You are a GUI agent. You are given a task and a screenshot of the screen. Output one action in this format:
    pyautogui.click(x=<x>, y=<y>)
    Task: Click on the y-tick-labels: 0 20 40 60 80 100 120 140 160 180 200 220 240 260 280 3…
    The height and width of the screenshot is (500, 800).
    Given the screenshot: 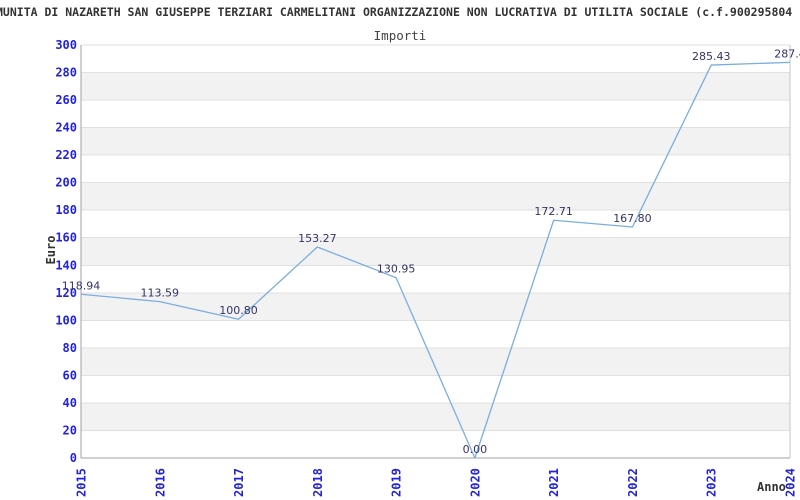 What is the action you would take?
    pyautogui.click(x=66, y=251)
    